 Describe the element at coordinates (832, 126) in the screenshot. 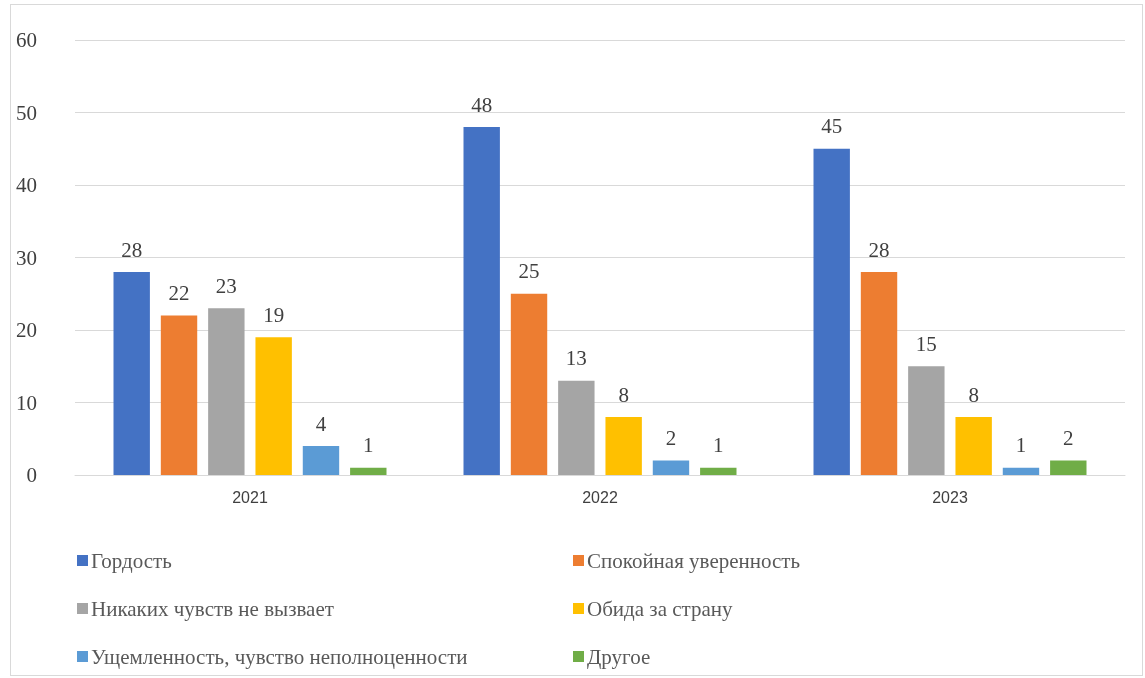

I see `data-label: 45` at that location.